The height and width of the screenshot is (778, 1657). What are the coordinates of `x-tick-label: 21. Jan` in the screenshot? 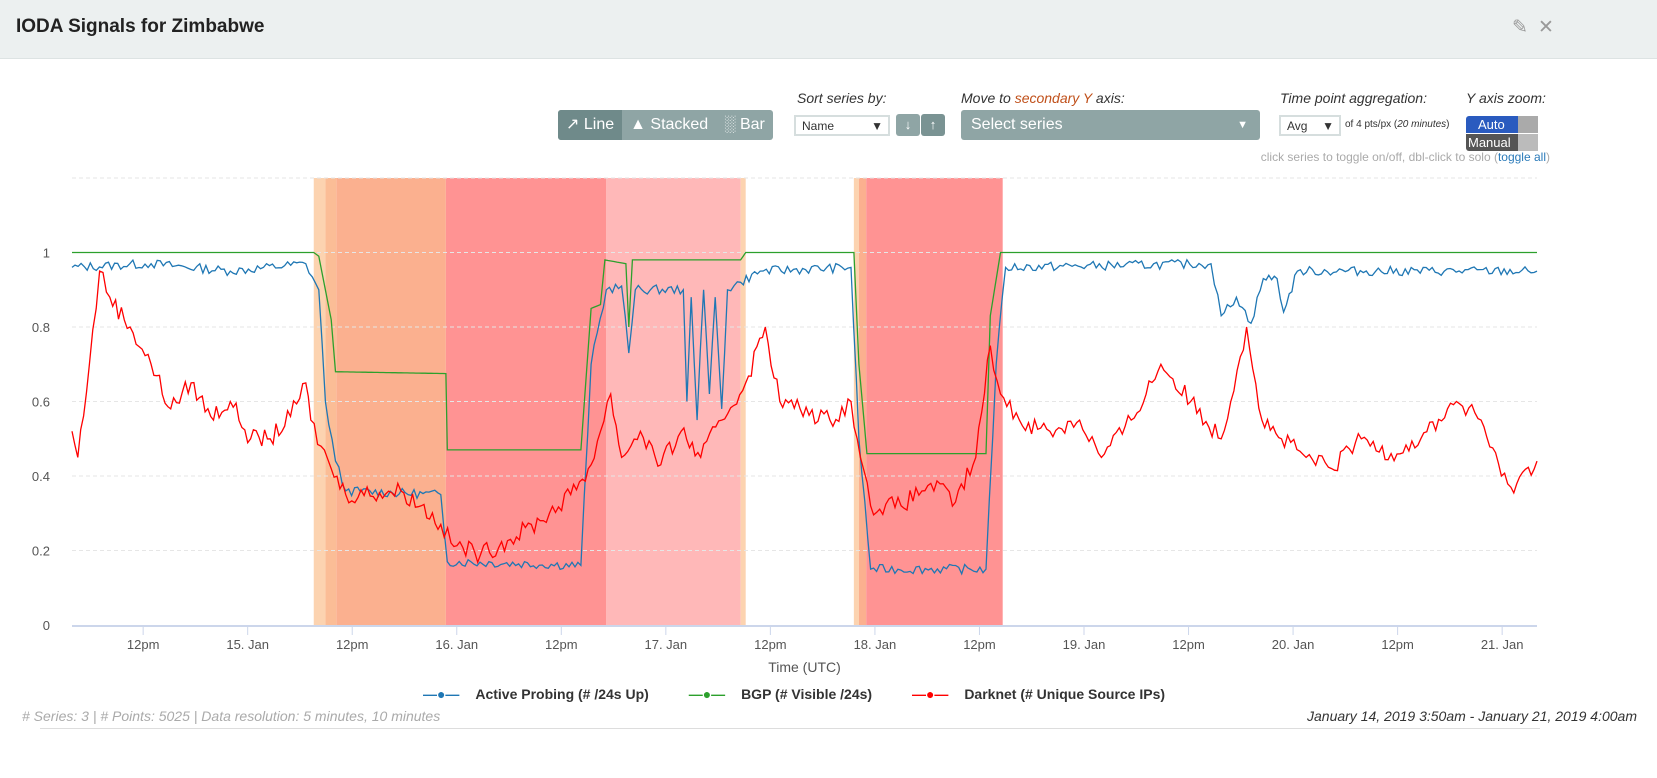 It's located at (1502, 644).